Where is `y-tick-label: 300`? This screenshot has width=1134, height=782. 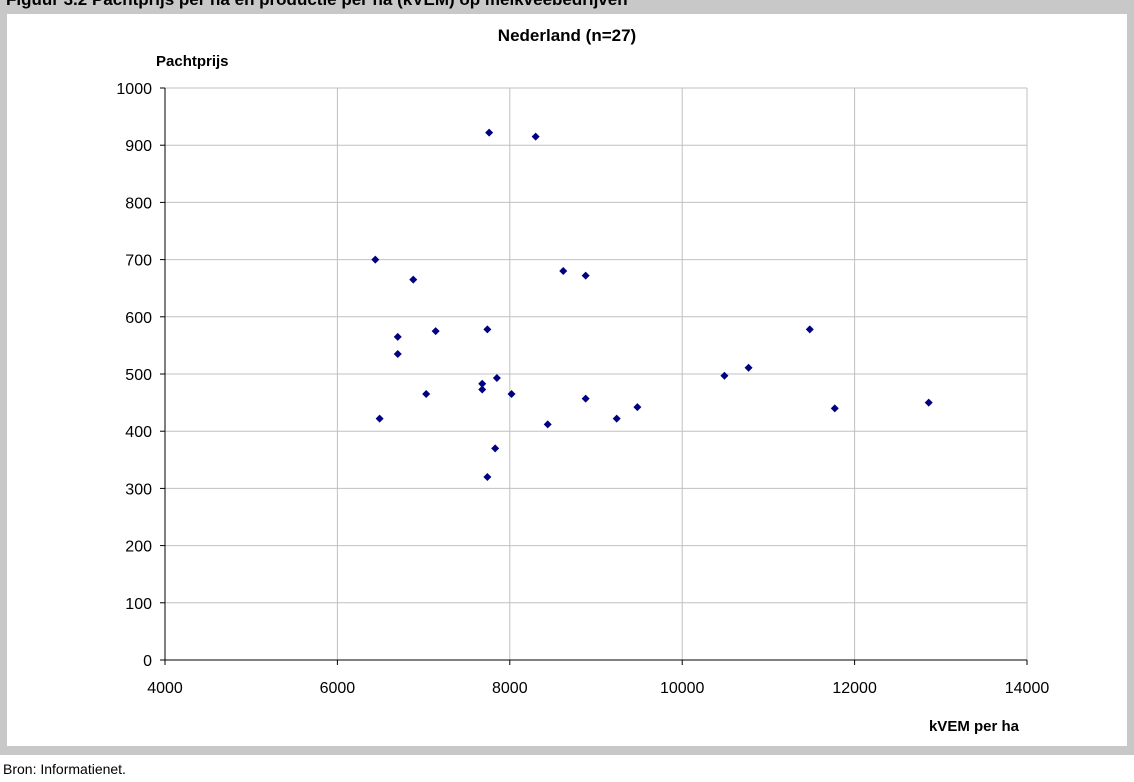 y-tick-label: 300 is located at coordinates (138, 489).